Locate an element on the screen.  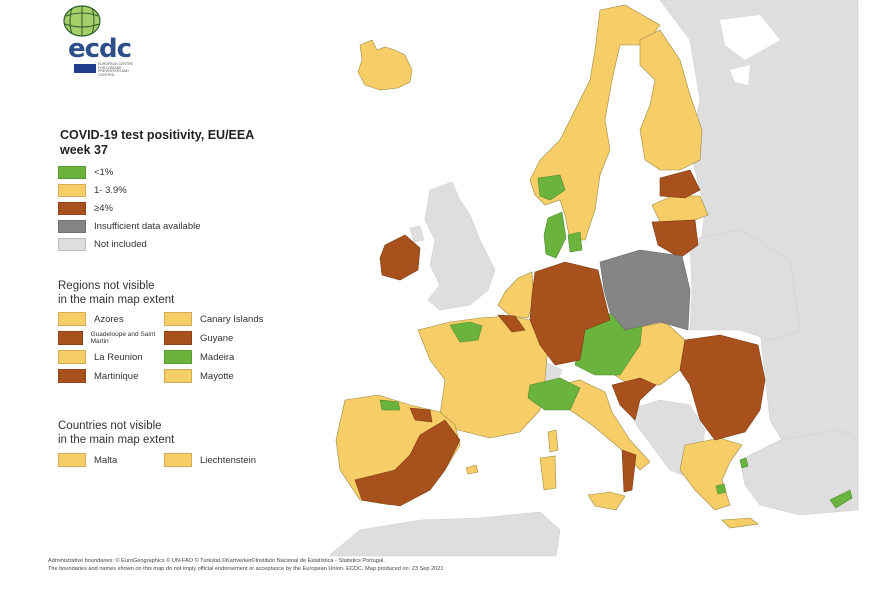
legend-swatch-yellow is located at coordinates (72, 190).